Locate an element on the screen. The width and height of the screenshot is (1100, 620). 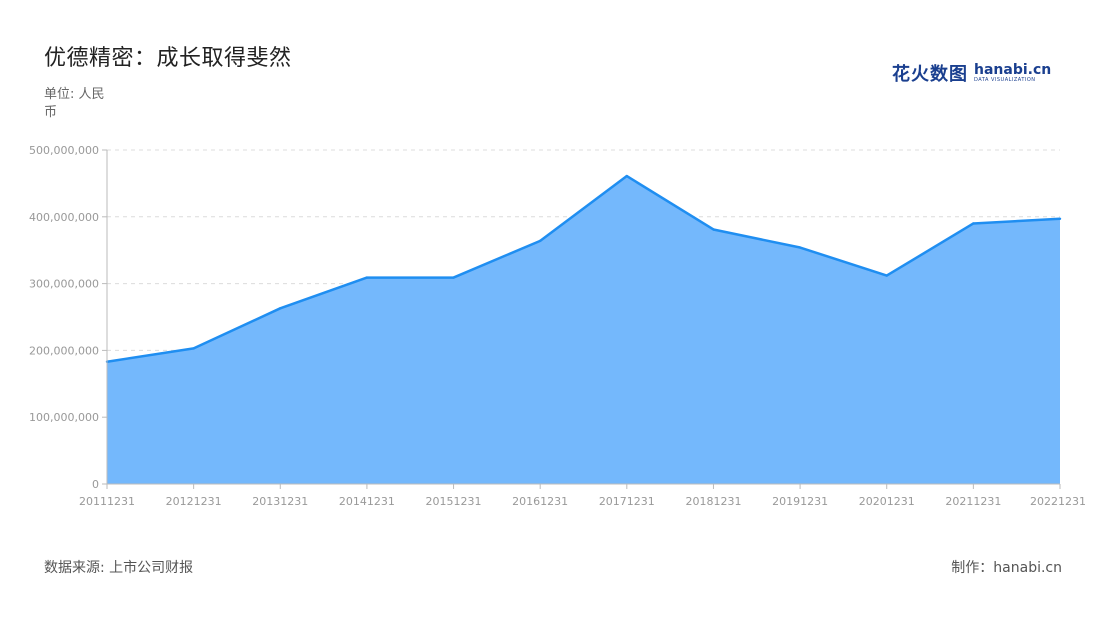
x-tick-label: 20121231 is located at coordinates (194, 501).